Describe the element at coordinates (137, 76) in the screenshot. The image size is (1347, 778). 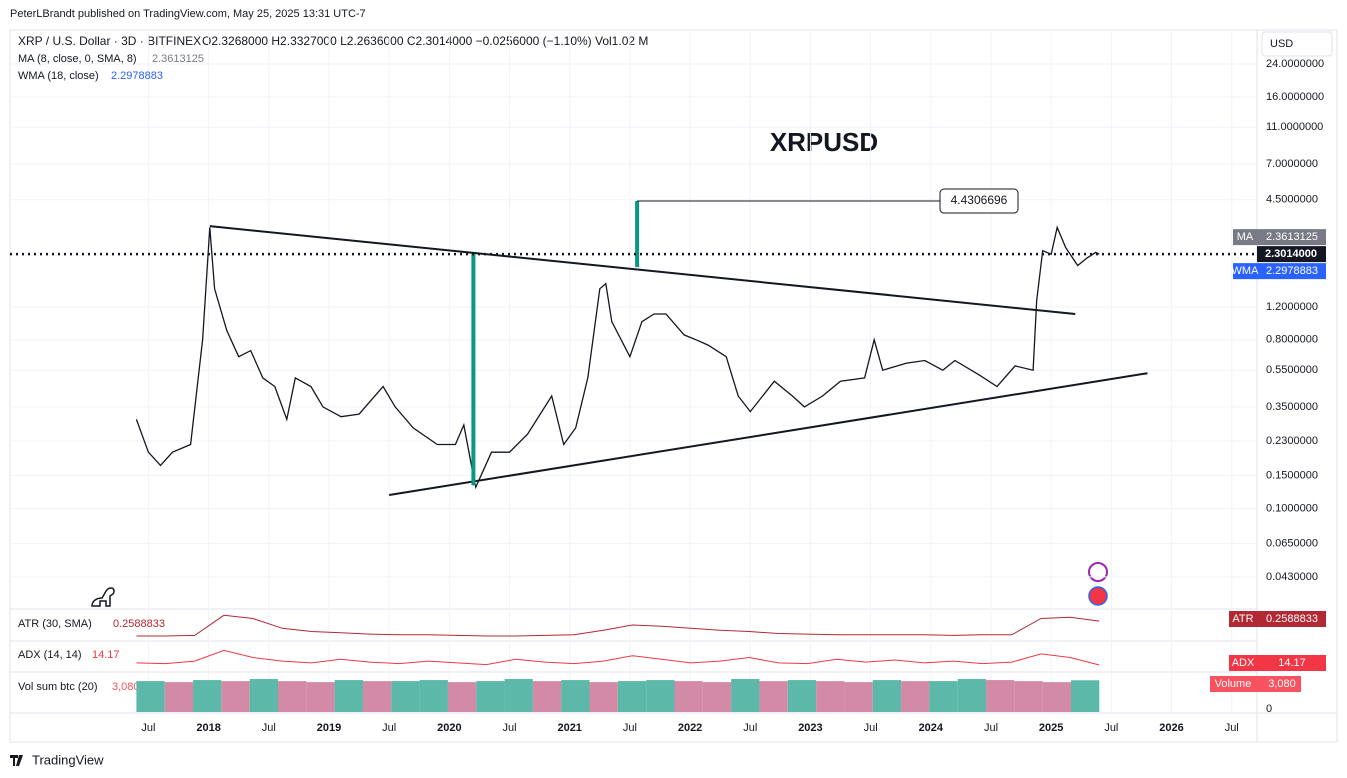
I see `study-legend-value: 2.2978883` at that location.